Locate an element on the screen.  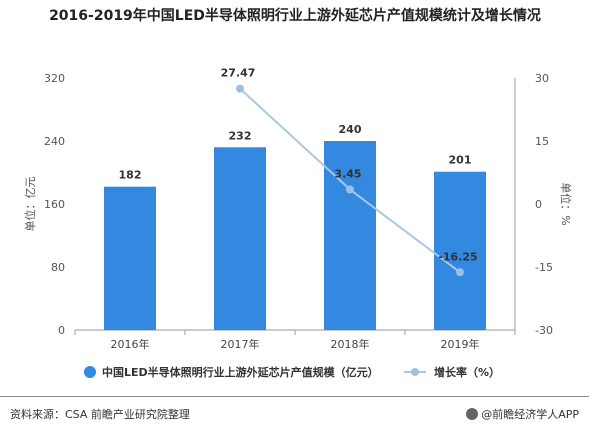
source-note: 资料来源：CSA 前瞻产业研究院整理 is located at coordinates (100, 414).